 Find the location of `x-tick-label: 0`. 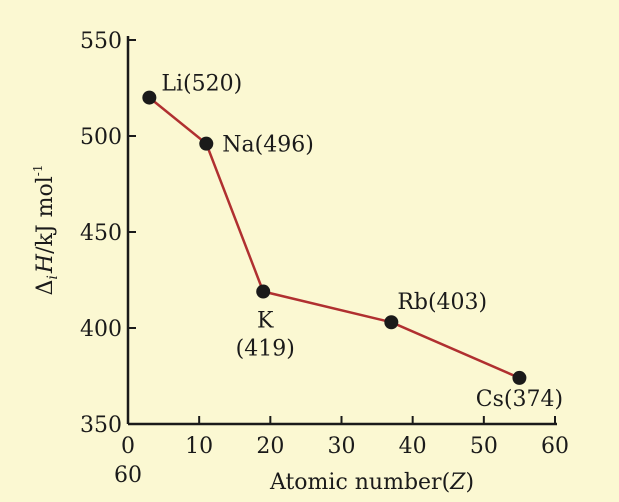

x-tick-label: 0 is located at coordinates (128, 446).